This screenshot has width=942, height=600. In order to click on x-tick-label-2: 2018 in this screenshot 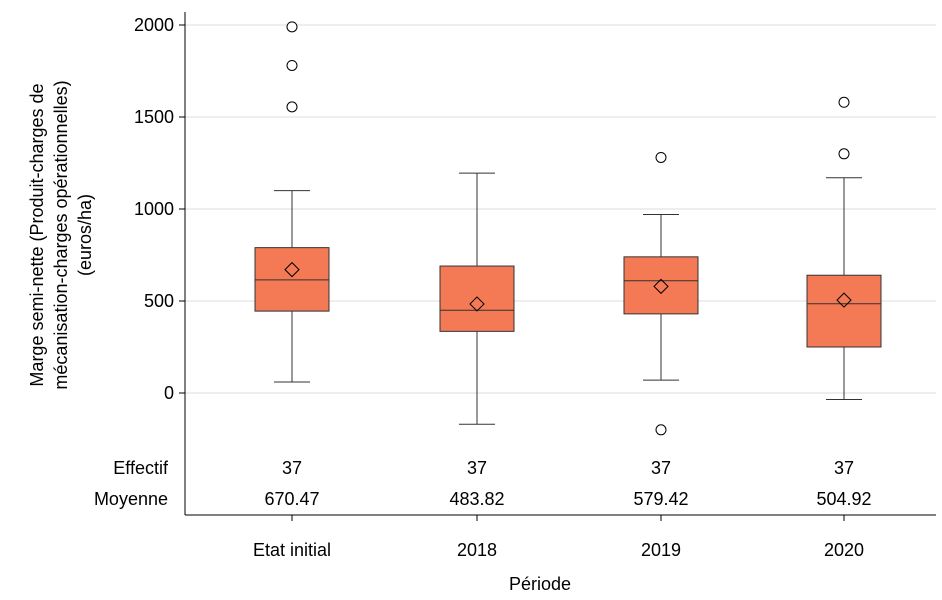, I will do `click(477, 550)`.